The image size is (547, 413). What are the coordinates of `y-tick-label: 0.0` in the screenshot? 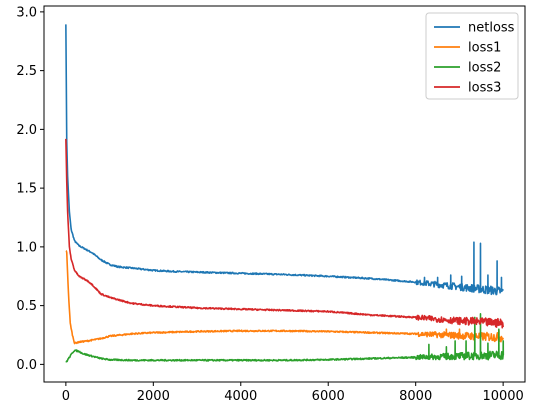 It's located at (26, 365).